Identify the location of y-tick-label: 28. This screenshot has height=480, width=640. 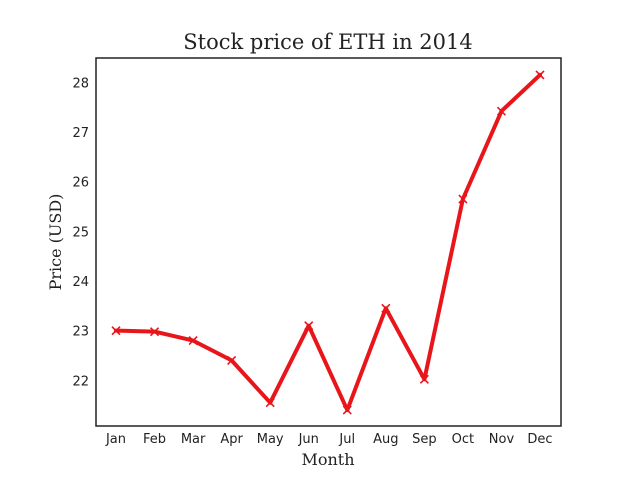
(80, 83).